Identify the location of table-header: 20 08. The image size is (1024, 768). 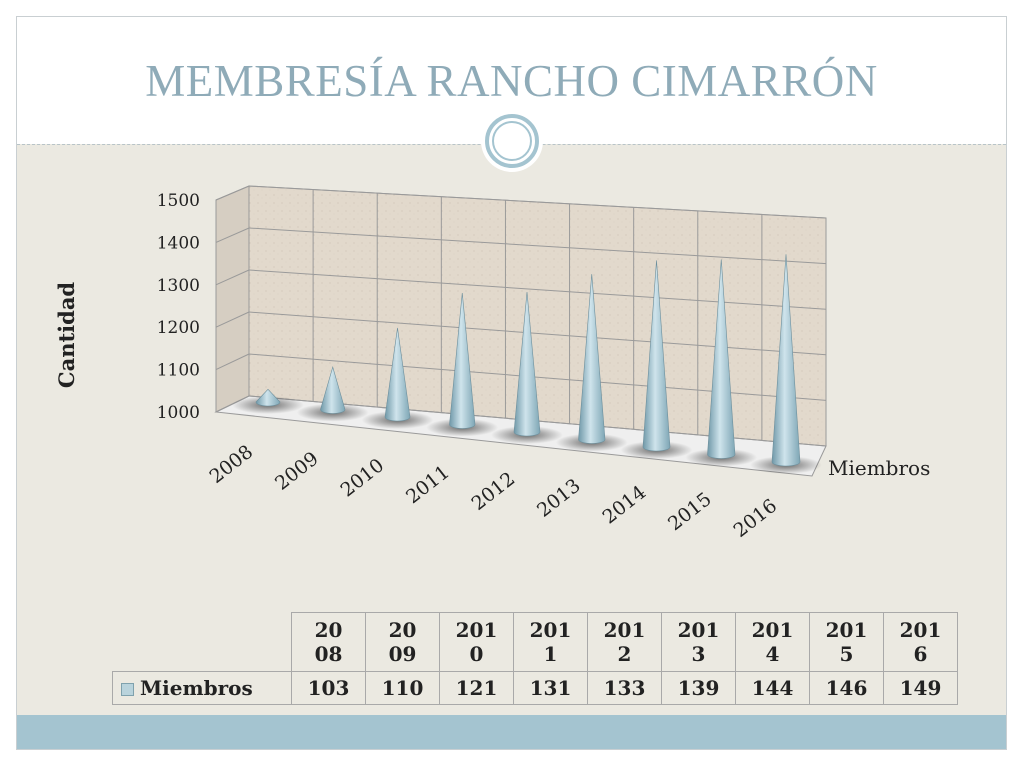
(328, 642).